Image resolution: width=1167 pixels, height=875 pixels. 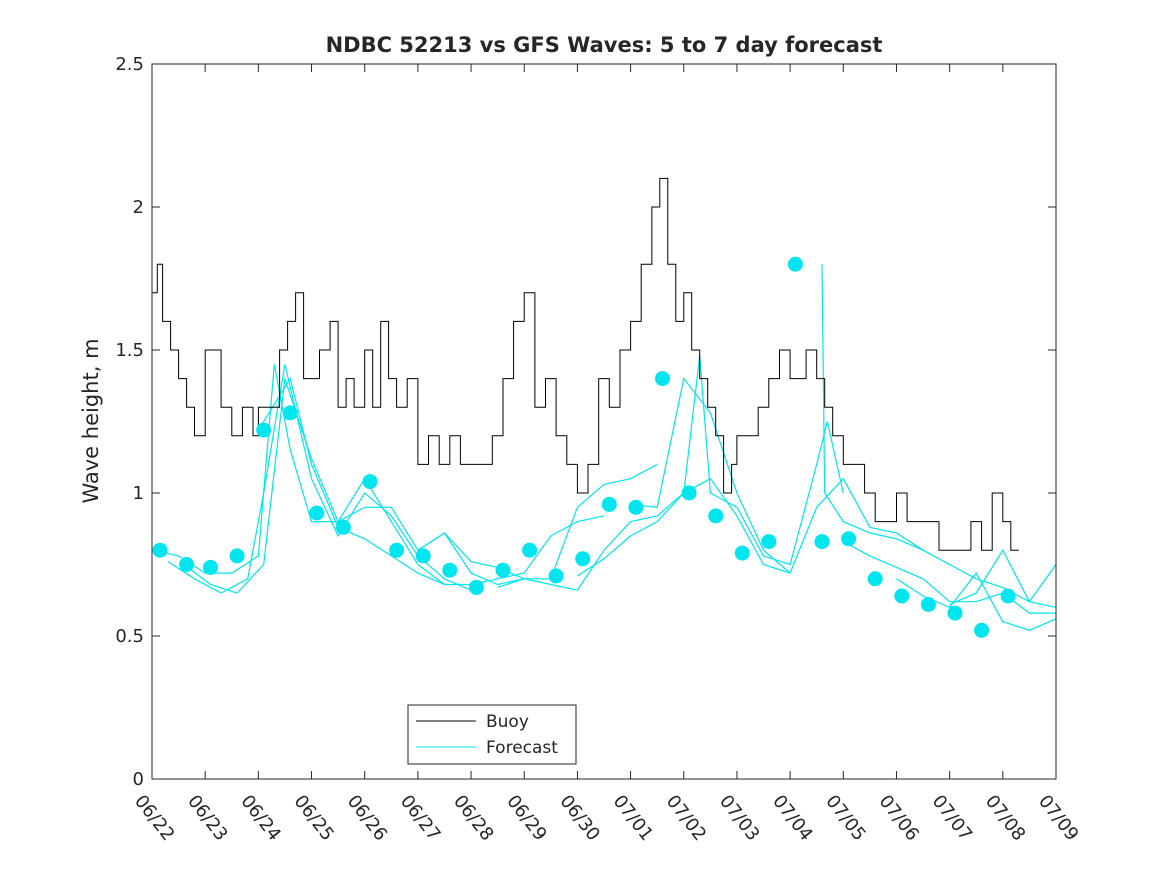 What do you see at coordinates (1058, 818) in the screenshot?
I see `x-tick-label: 07/09` at bounding box center [1058, 818].